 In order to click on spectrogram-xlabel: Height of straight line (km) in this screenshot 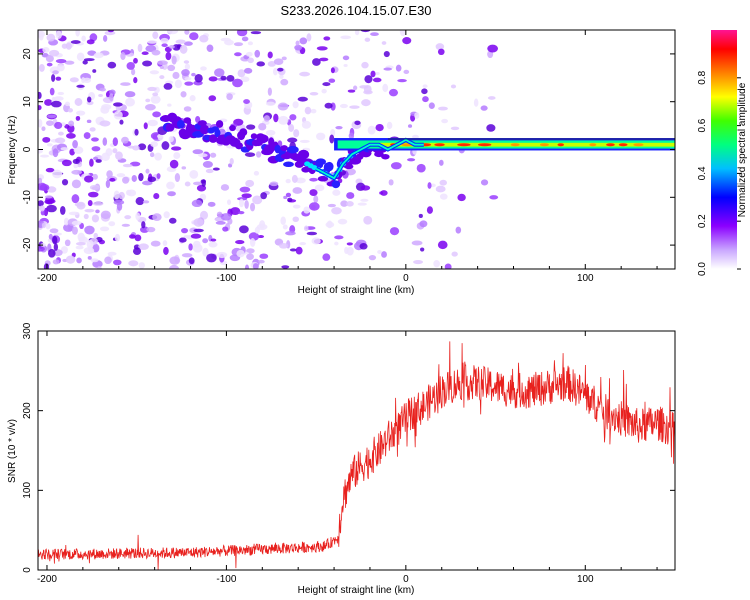, I will do `click(356, 290)`.